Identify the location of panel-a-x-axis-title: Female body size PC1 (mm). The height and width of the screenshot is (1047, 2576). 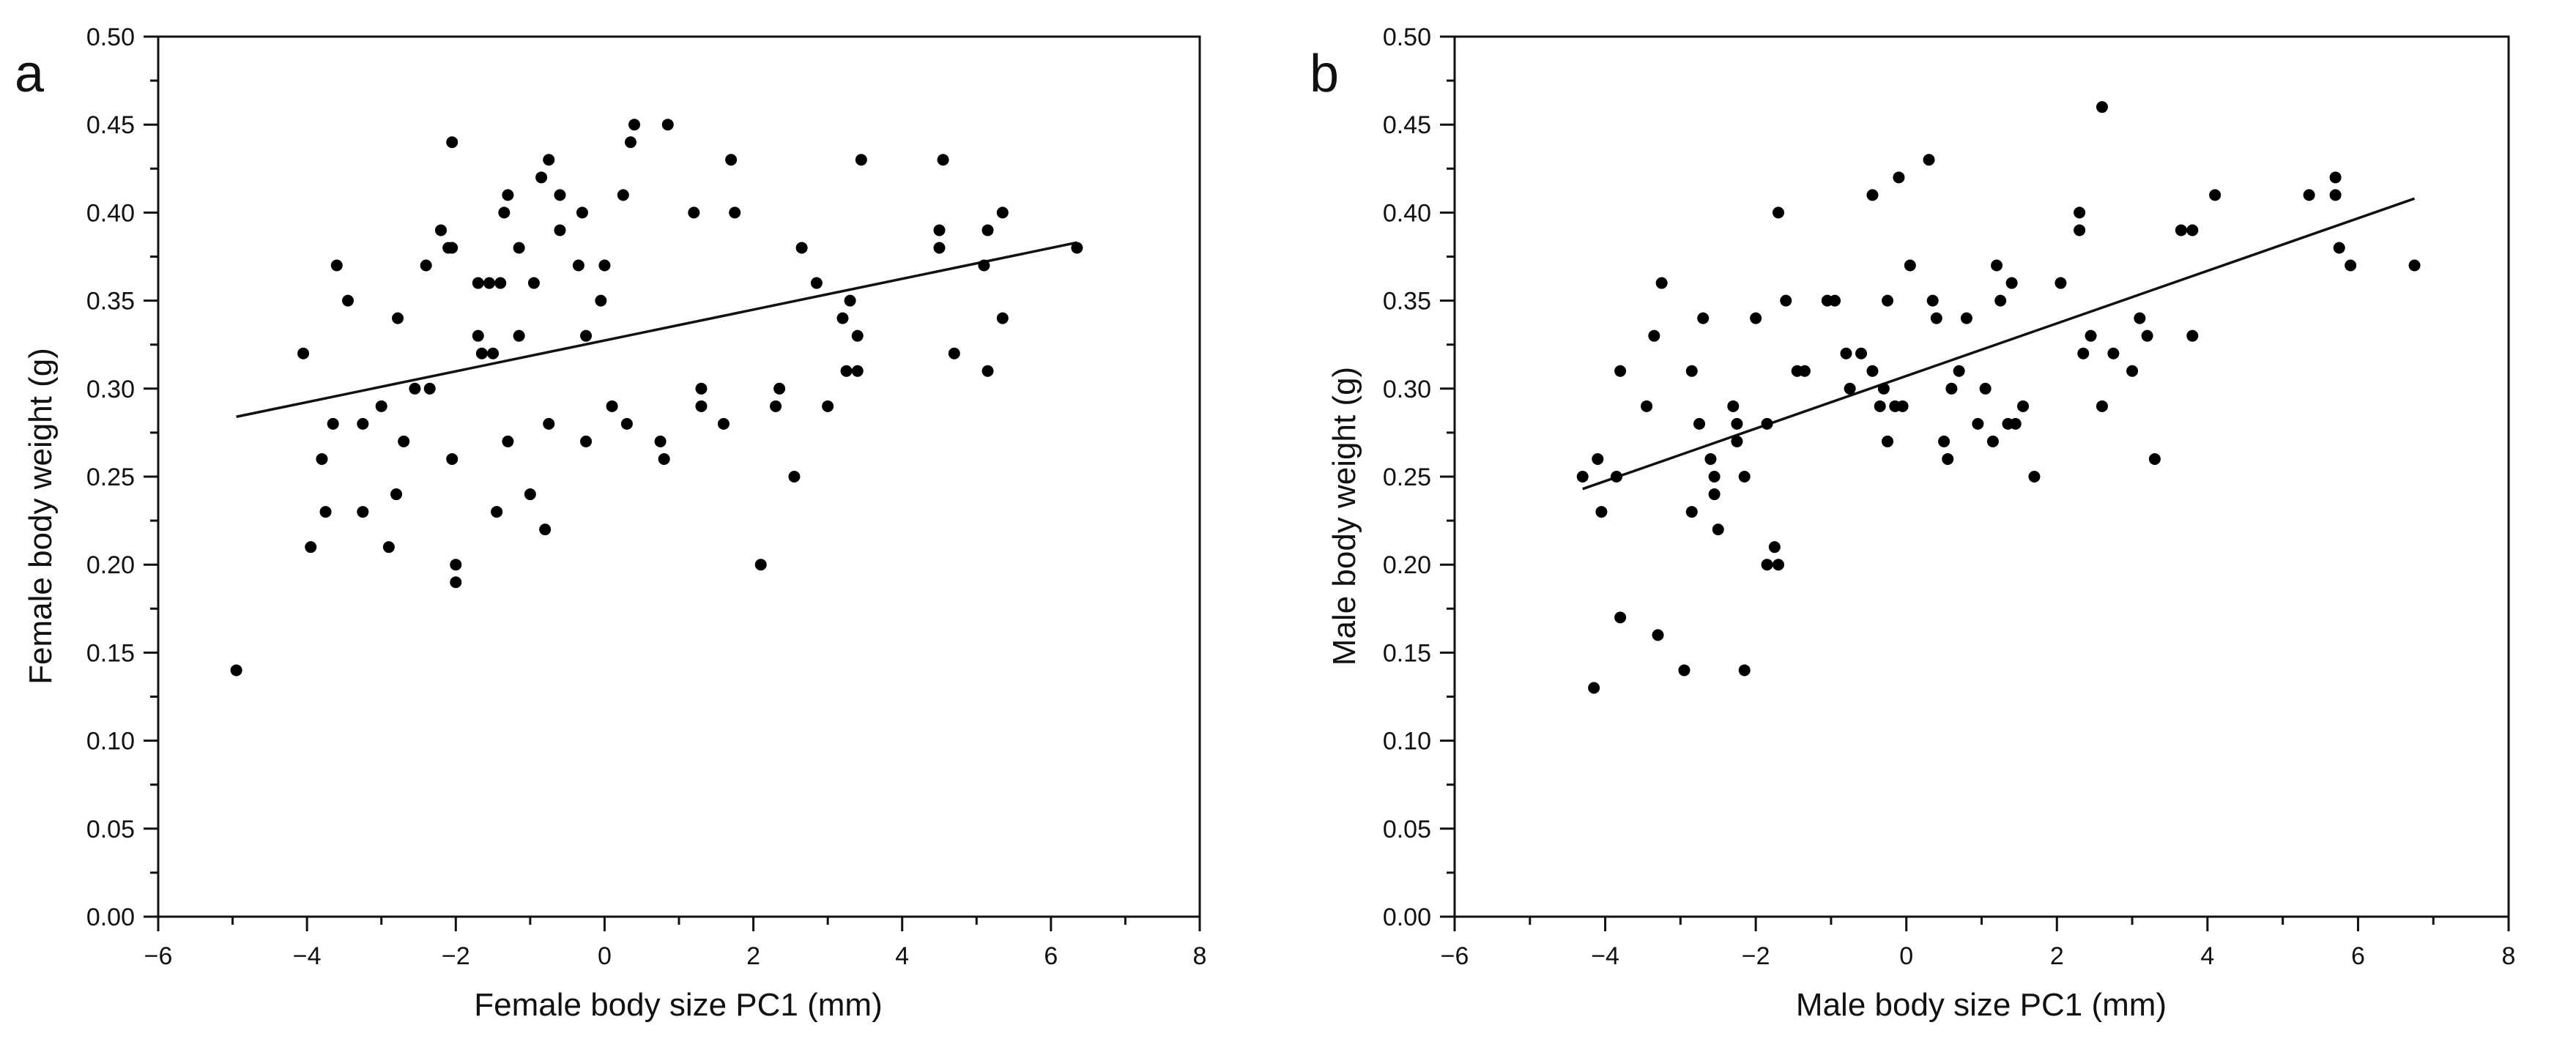
(678, 1005).